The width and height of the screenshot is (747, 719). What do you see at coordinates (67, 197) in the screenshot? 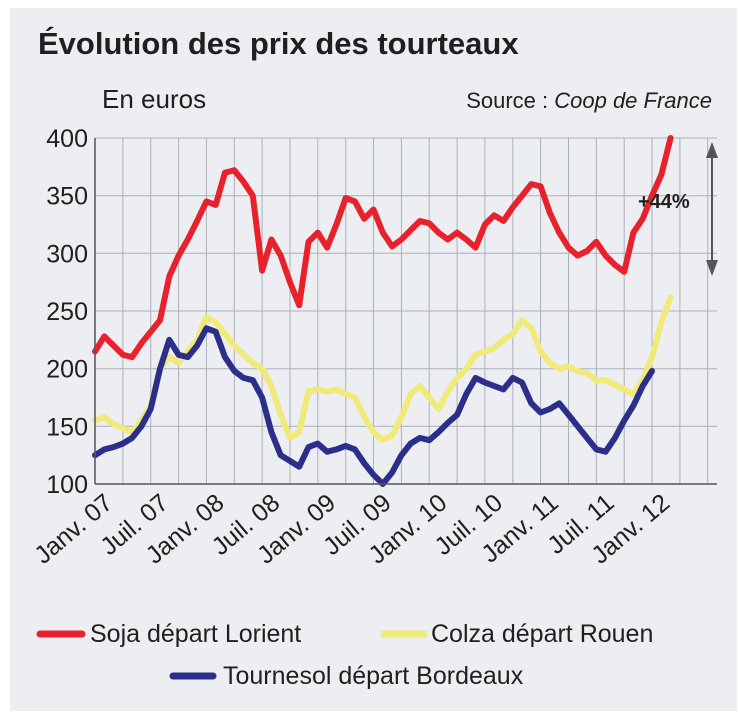
I see `y-tick-label: 350` at bounding box center [67, 197].